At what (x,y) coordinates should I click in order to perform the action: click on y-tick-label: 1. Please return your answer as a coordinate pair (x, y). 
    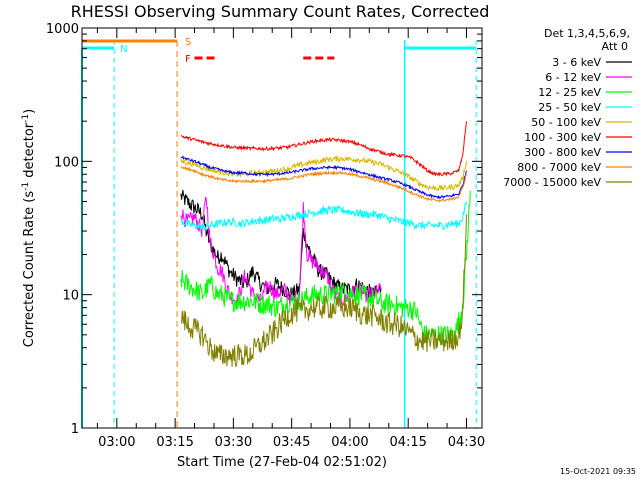
    Looking at the image, I should click on (75, 429).